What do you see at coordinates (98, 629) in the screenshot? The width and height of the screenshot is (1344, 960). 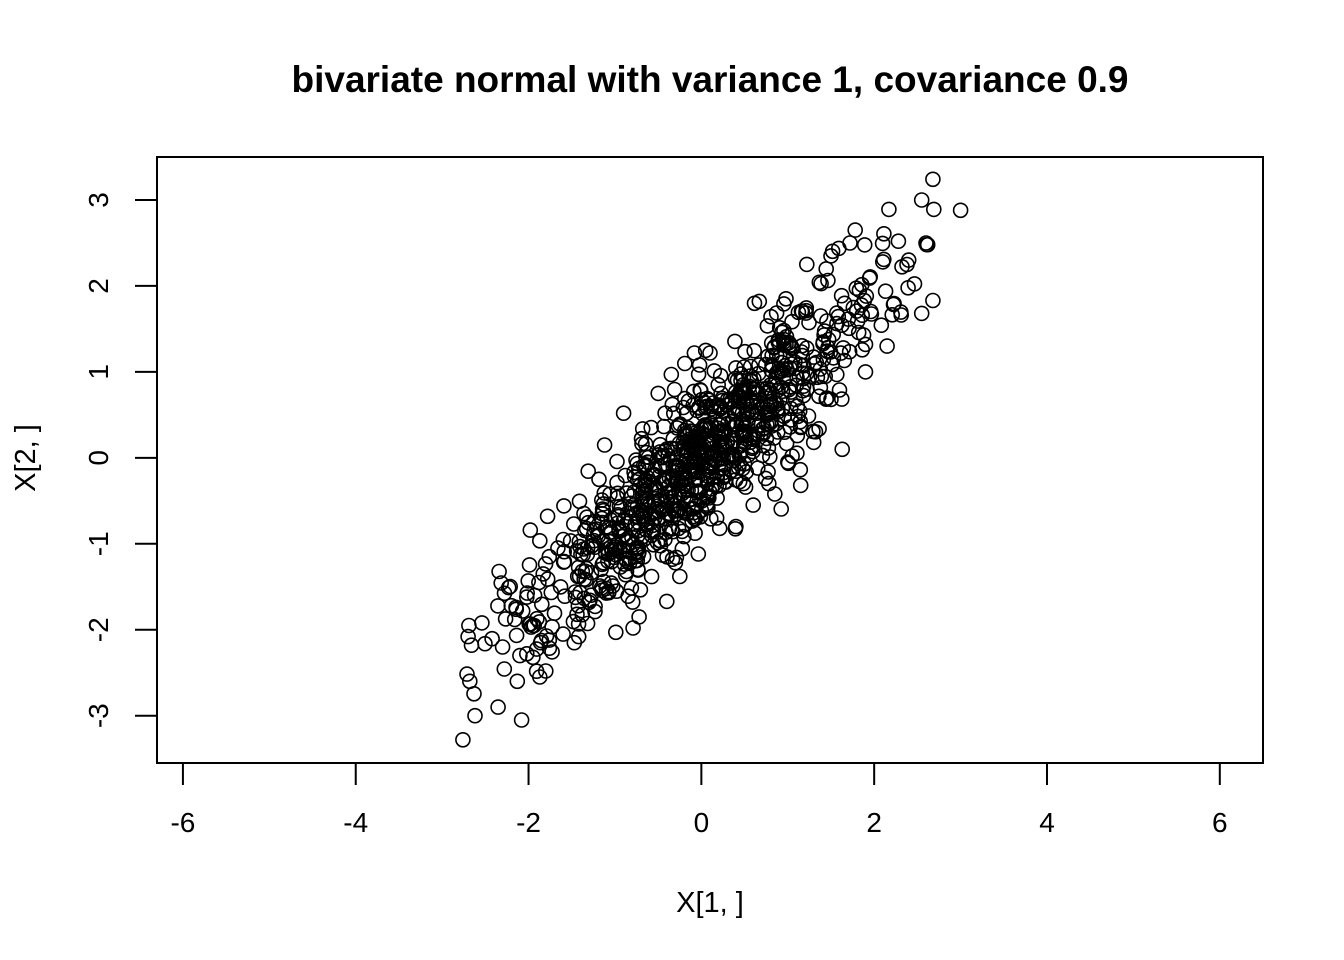 I see `y-tick-label: -2` at bounding box center [98, 629].